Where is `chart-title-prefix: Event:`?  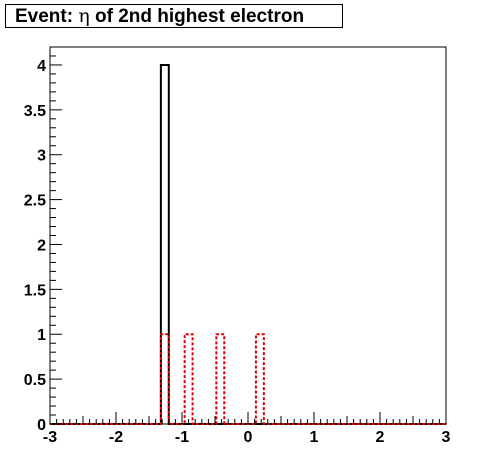 chart-title-prefix: Event: is located at coordinates (44, 16).